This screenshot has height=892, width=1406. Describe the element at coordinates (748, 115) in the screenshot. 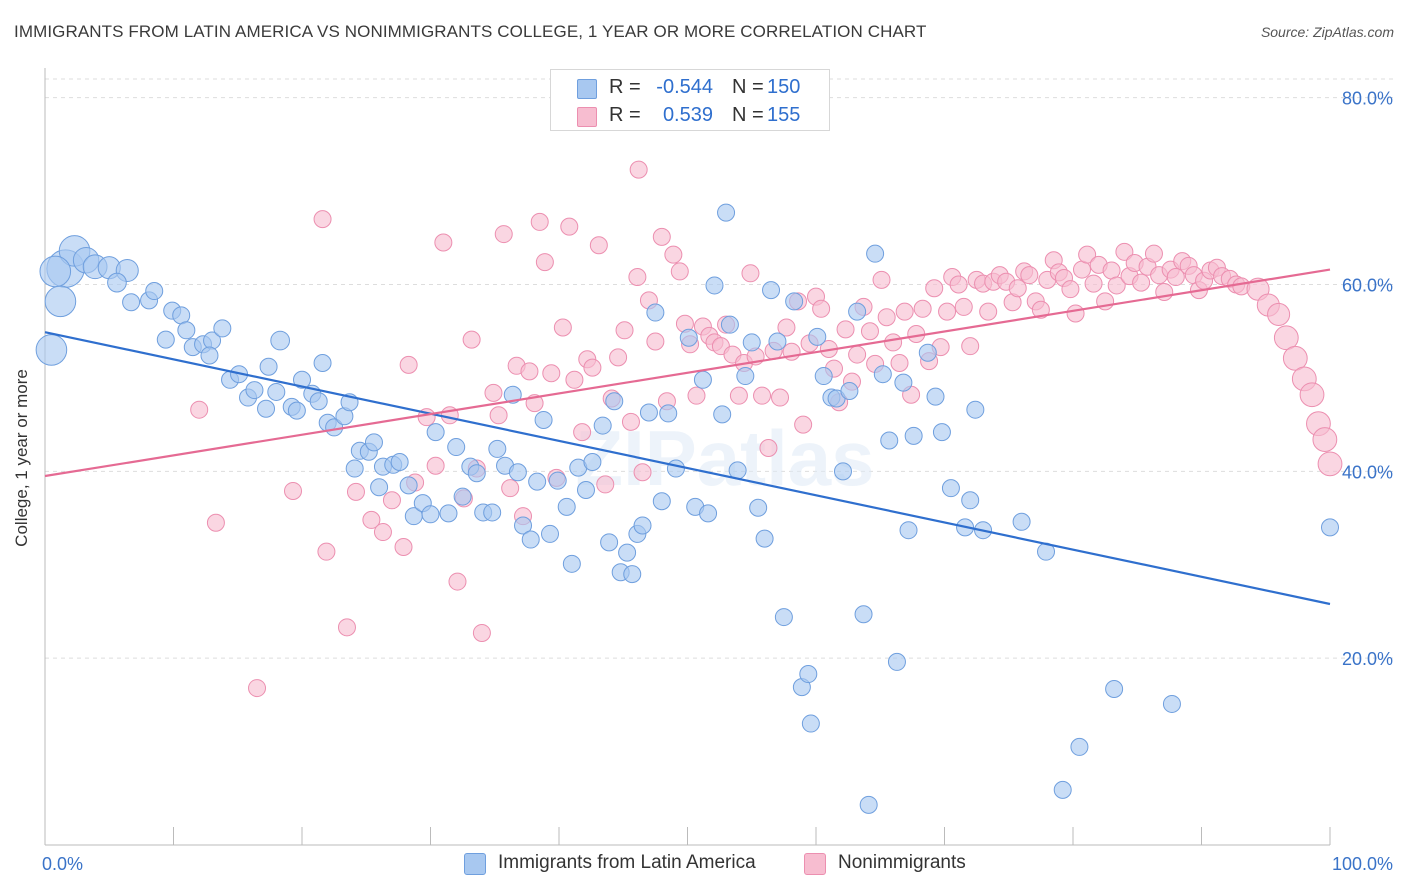

I see `n-label: N =` at that location.